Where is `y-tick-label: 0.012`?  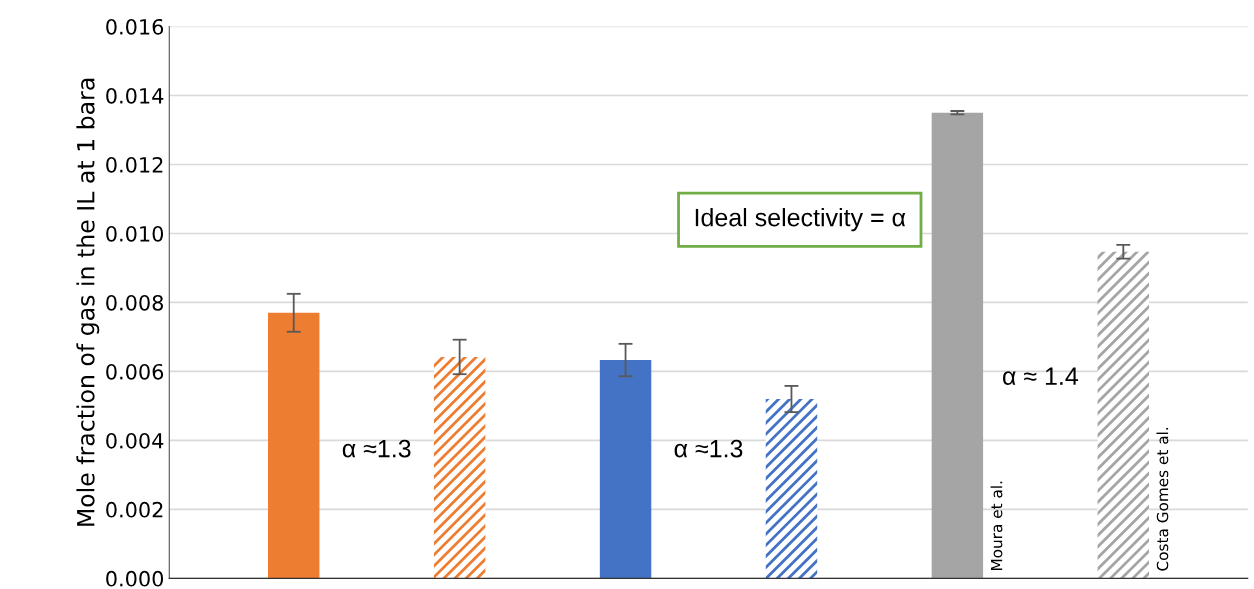 y-tick-label: 0.012 is located at coordinates (134, 164).